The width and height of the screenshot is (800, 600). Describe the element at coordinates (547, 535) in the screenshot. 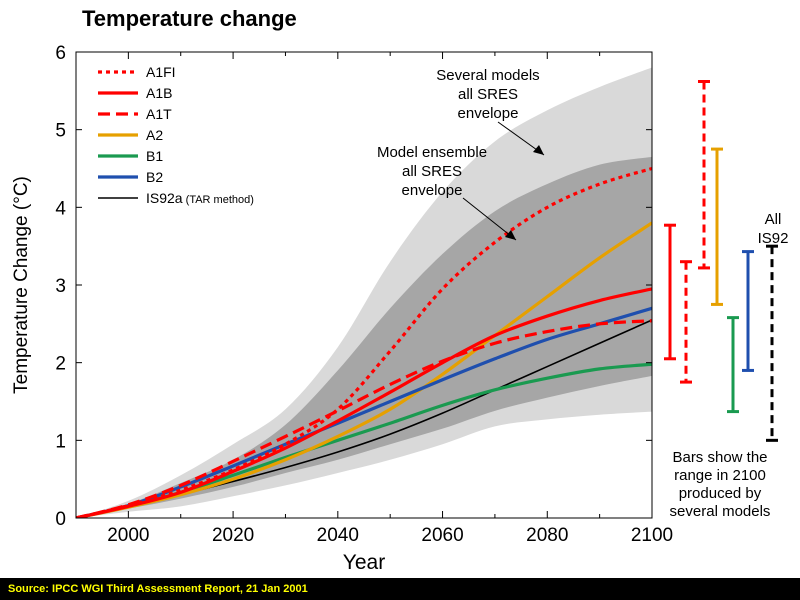

I see `x-tick-label: 2080` at that location.